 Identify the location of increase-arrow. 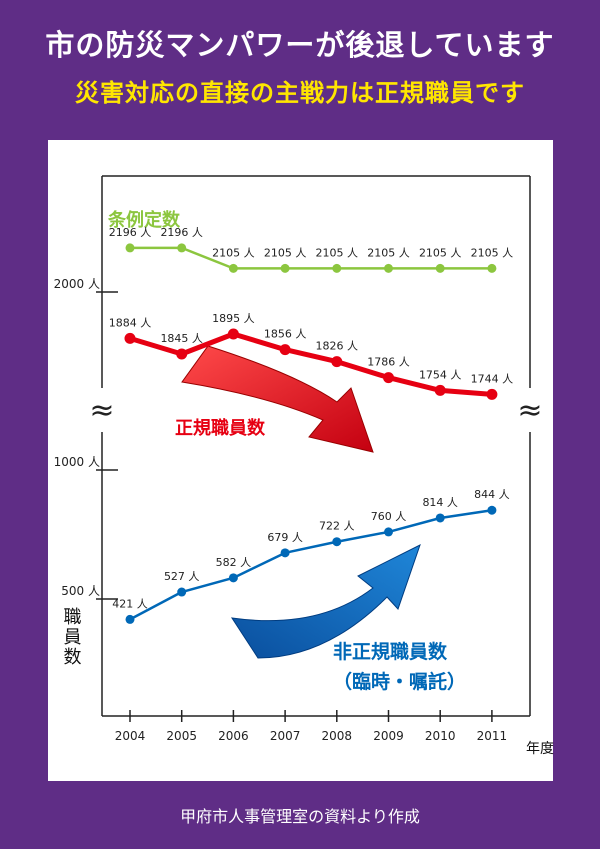
(325, 601).